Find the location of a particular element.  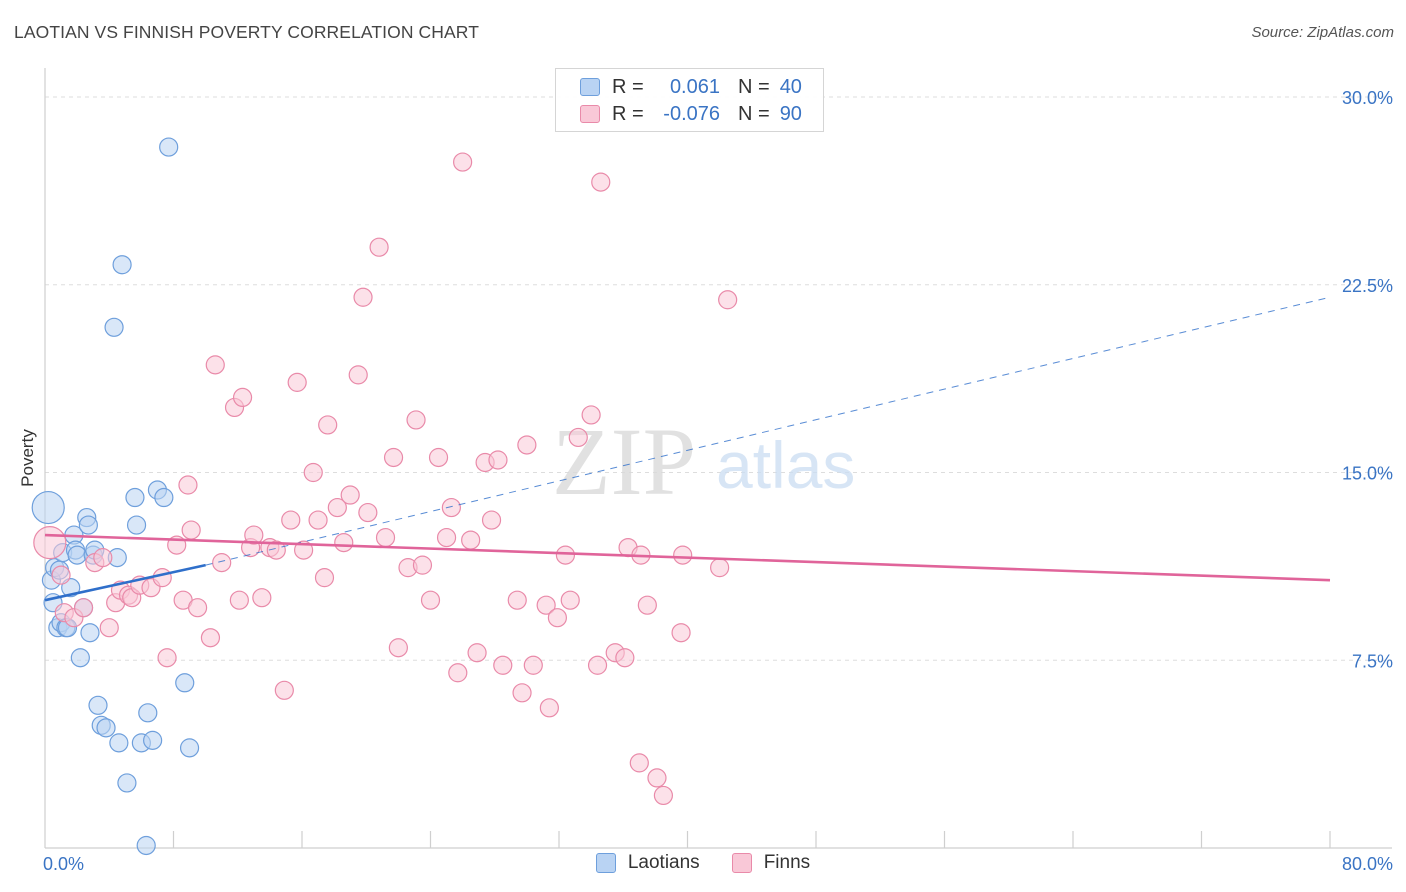

y-tick-label: 7.5% is located at coordinates (1372, 661).